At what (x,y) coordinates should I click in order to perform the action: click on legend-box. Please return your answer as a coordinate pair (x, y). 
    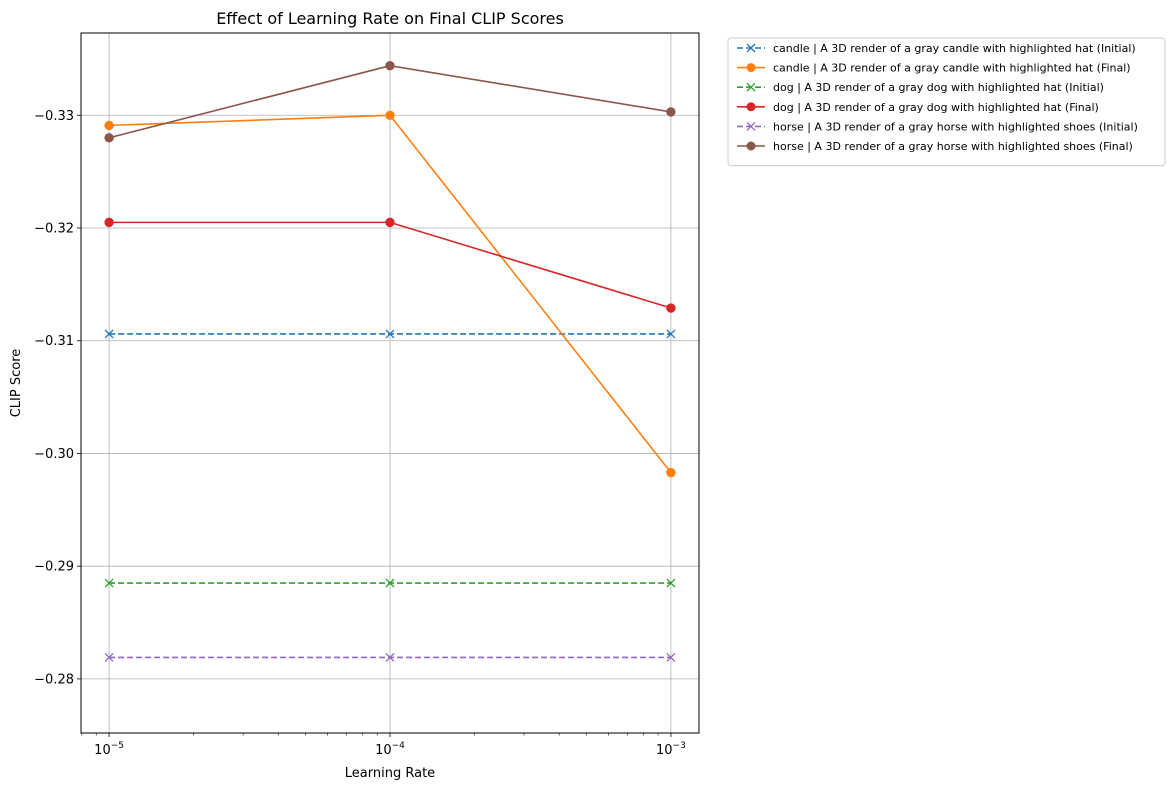
    Looking at the image, I should click on (946, 102).